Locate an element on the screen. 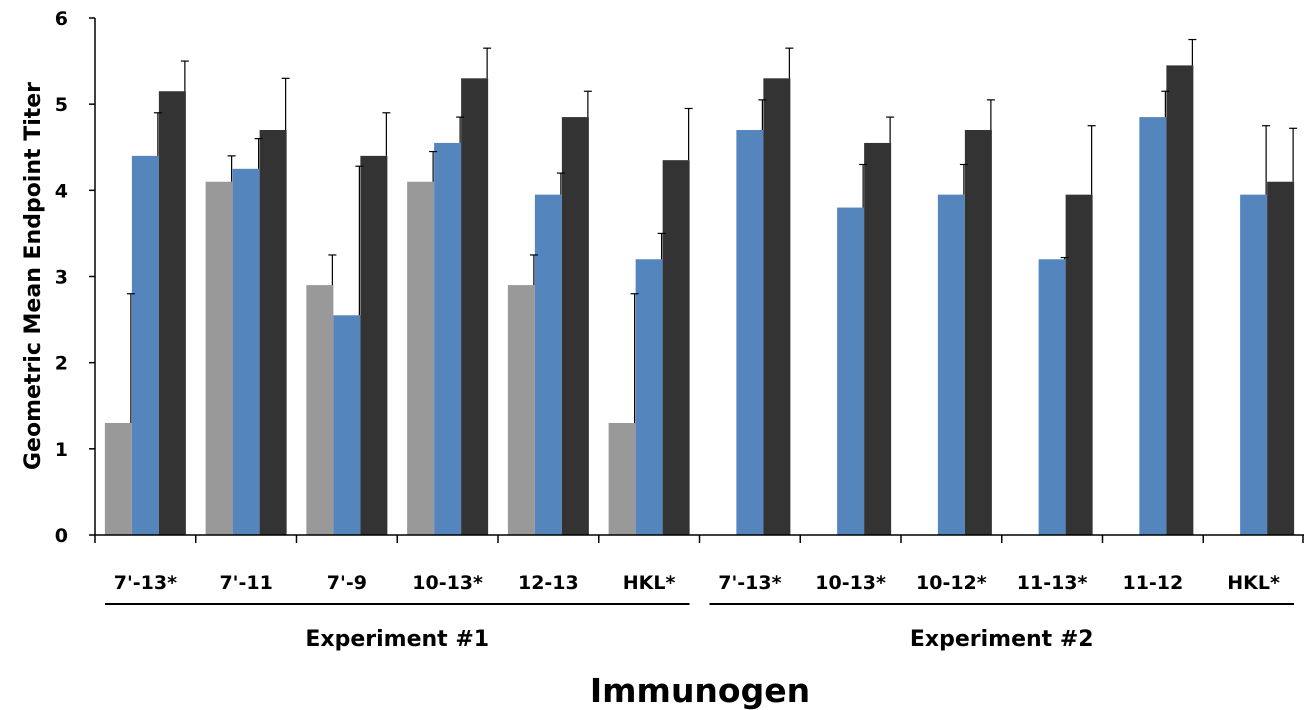 The width and height of the screenshot is (1304, 710). category-label: 10-12* is located at coordinates (951, 583).